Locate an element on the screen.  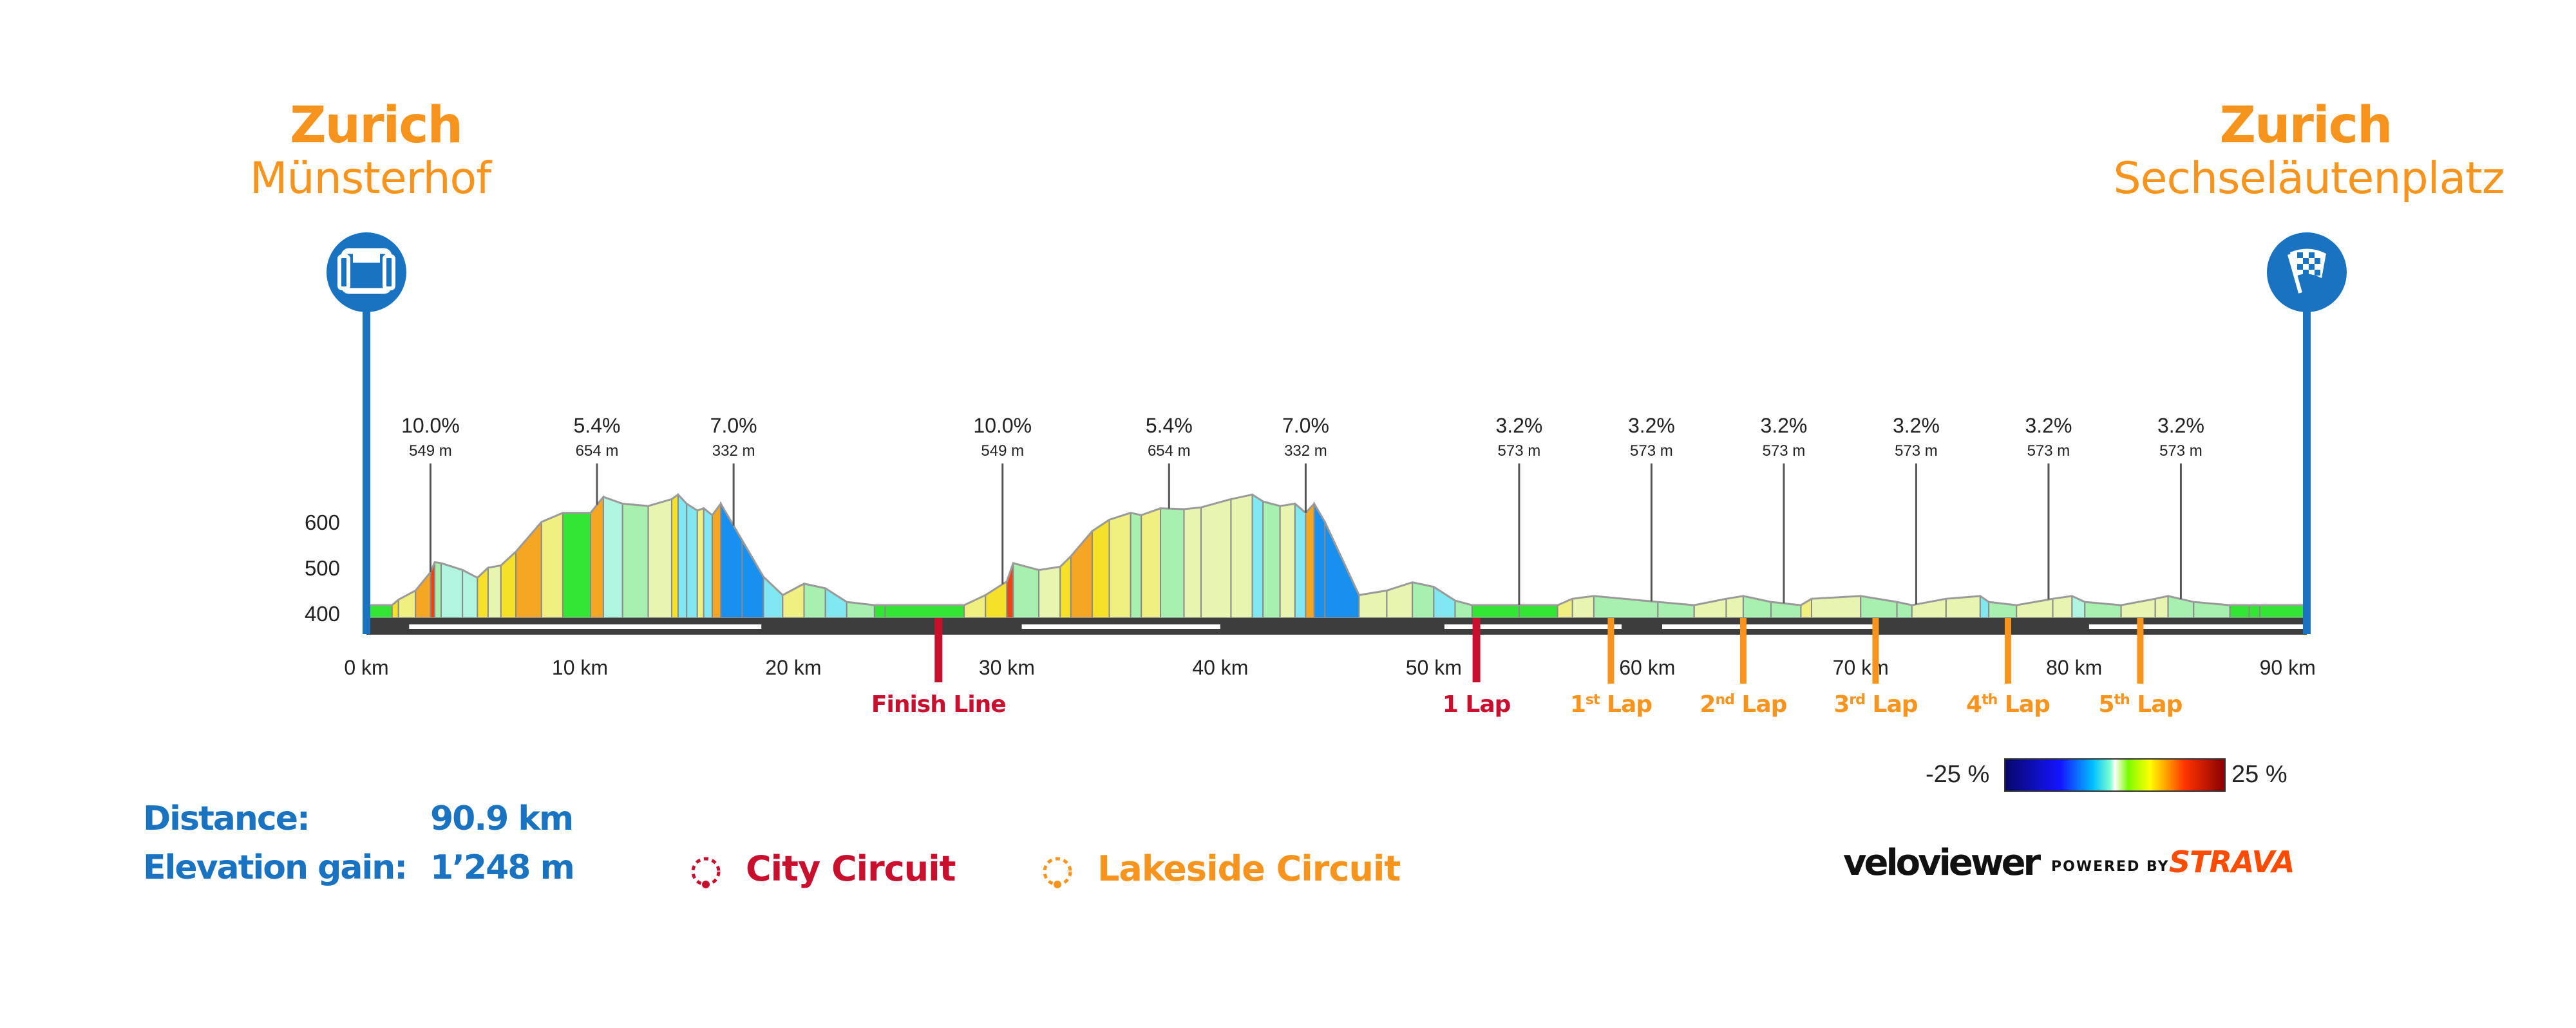
start-gate-icon is located at coordinates (366, 272).